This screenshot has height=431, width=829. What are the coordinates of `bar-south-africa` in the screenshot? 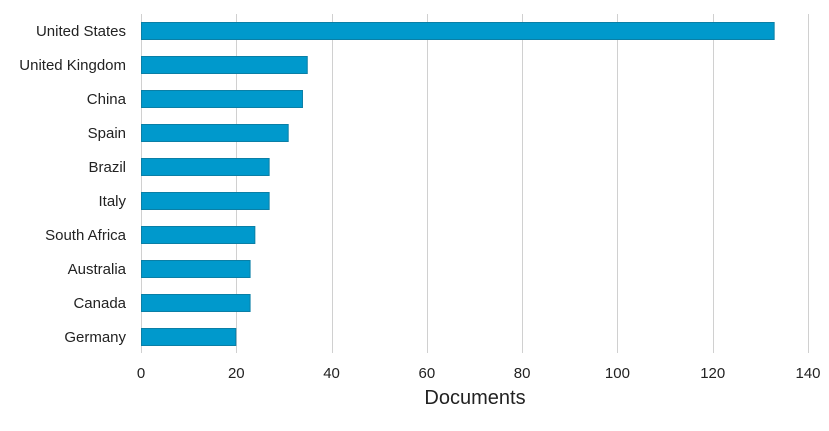 It's located at (198, 235).